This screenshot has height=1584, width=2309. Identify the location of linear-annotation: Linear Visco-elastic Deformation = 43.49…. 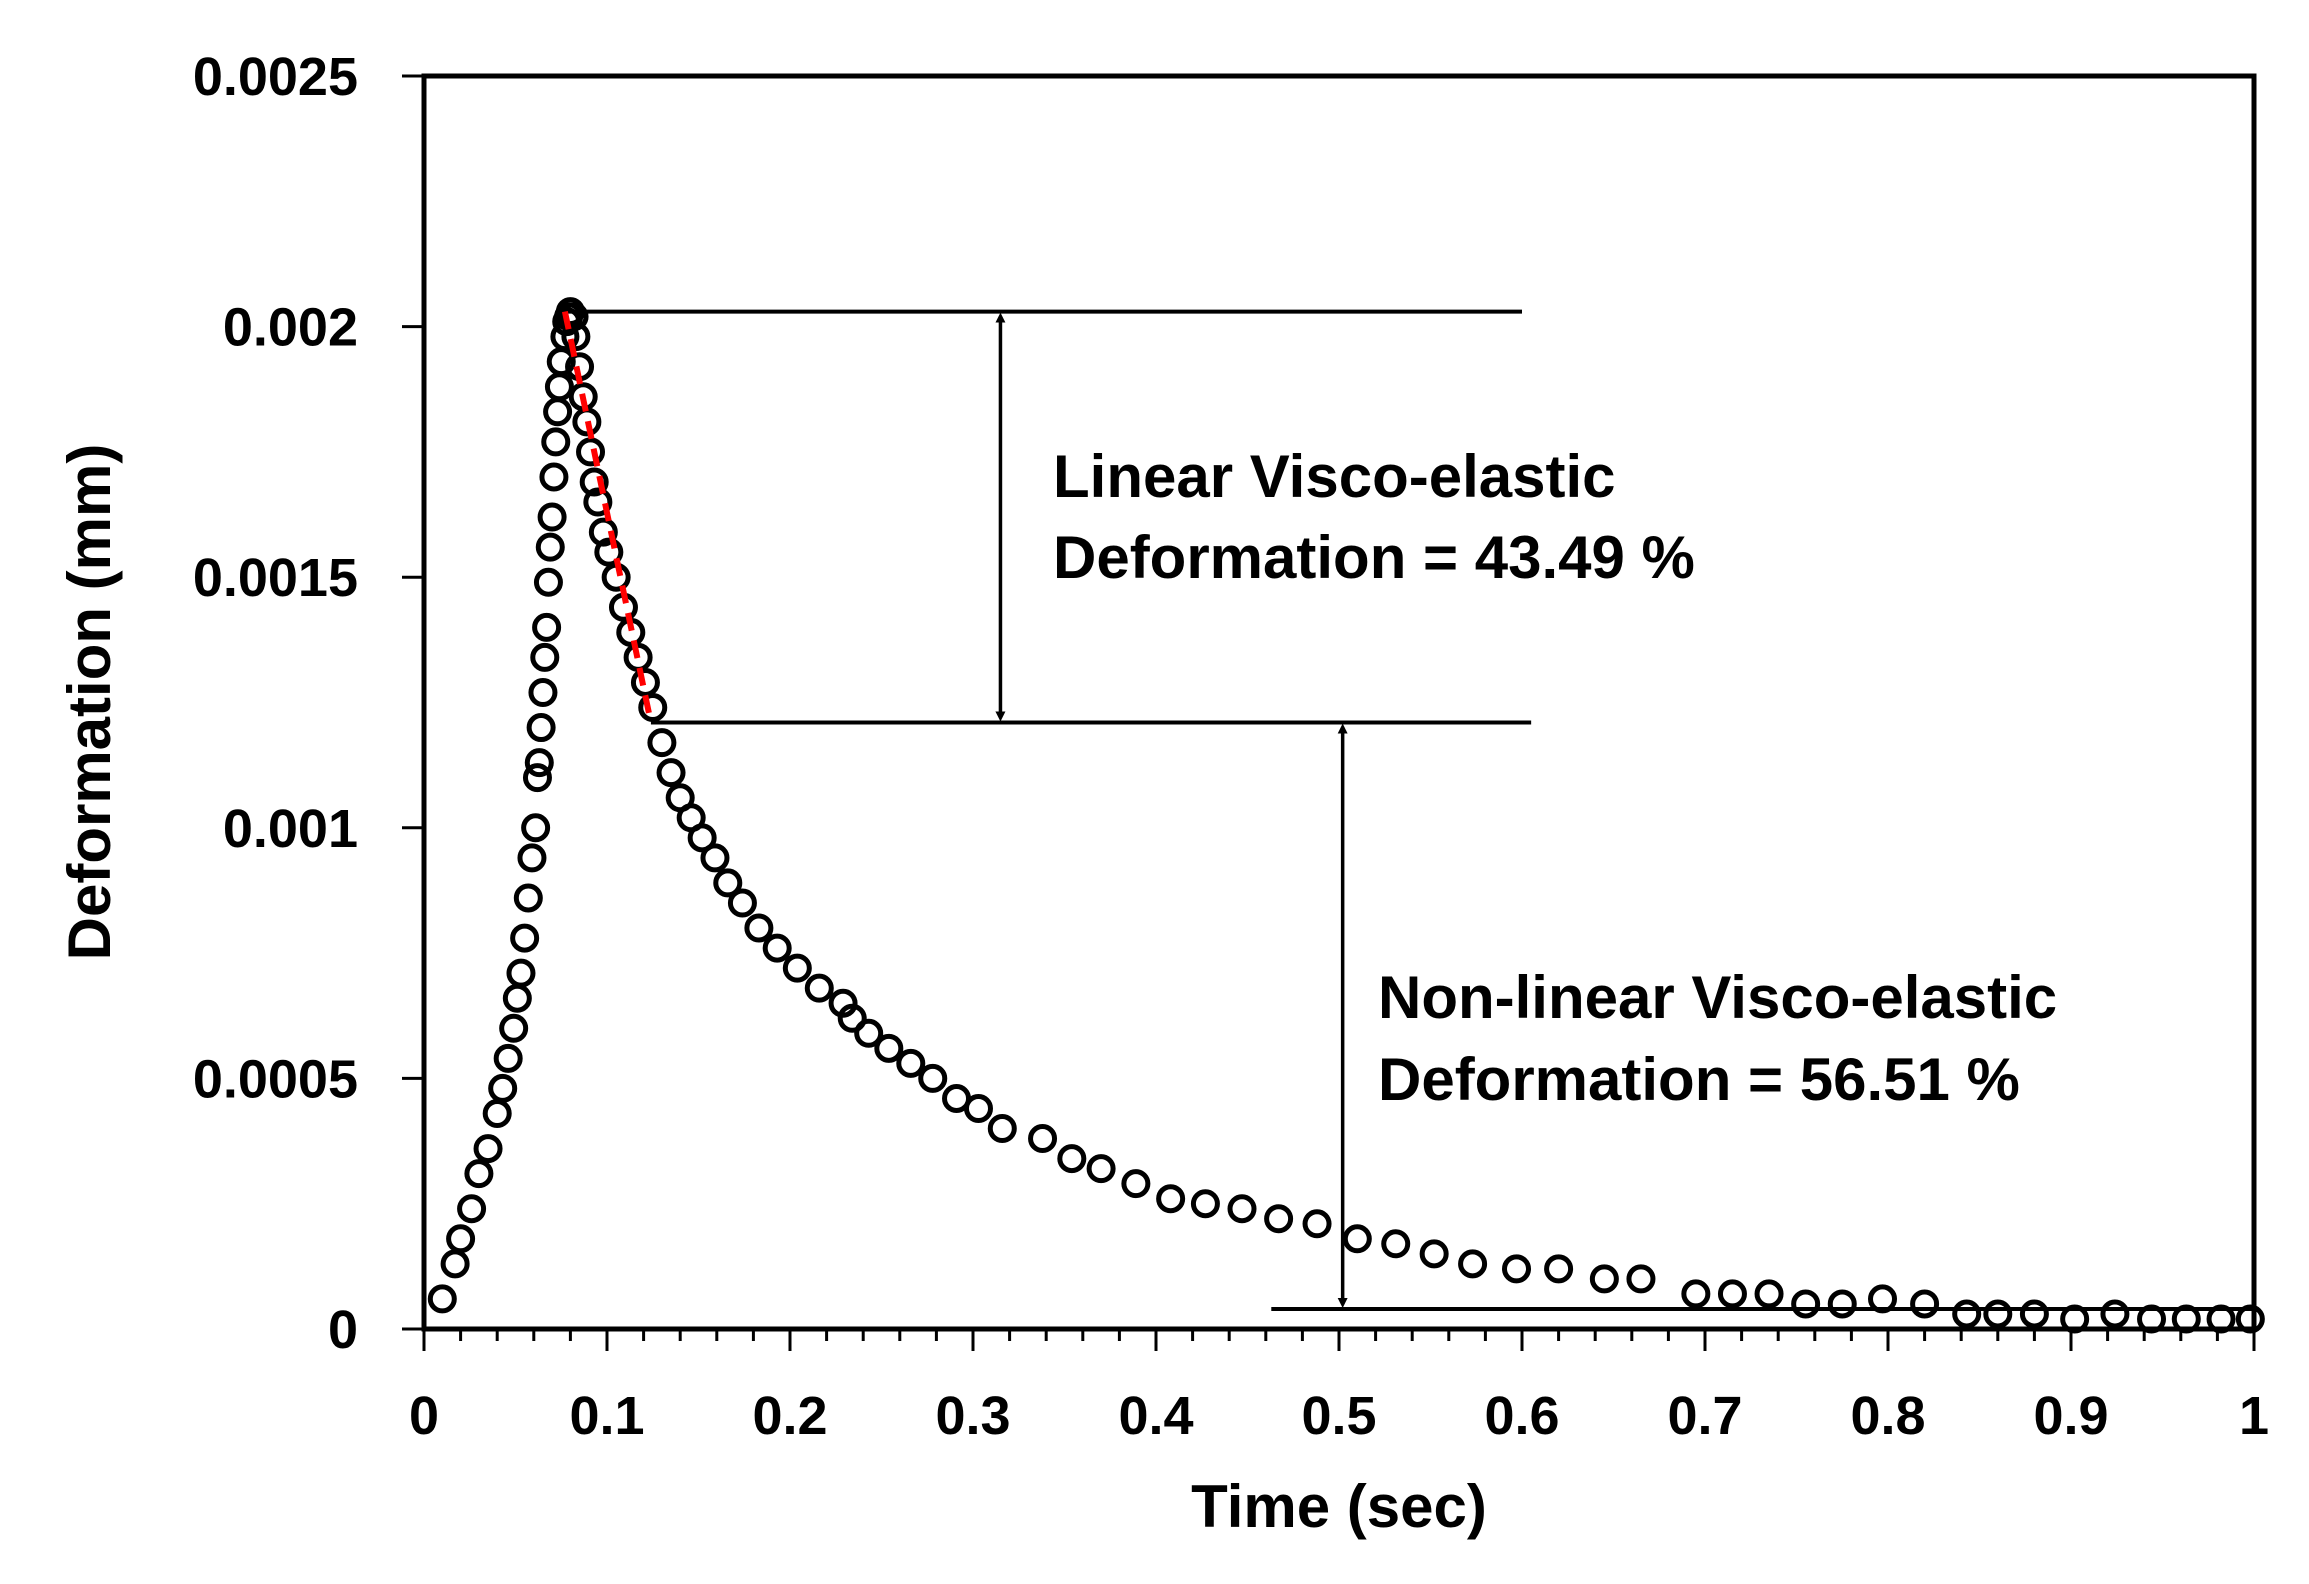
(1374, 517).